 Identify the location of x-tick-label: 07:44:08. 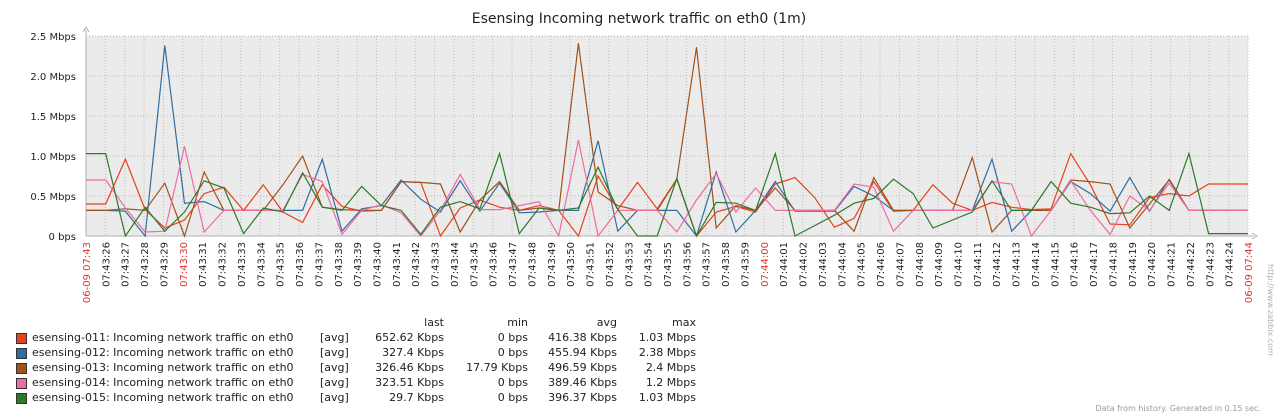
(920, 264).